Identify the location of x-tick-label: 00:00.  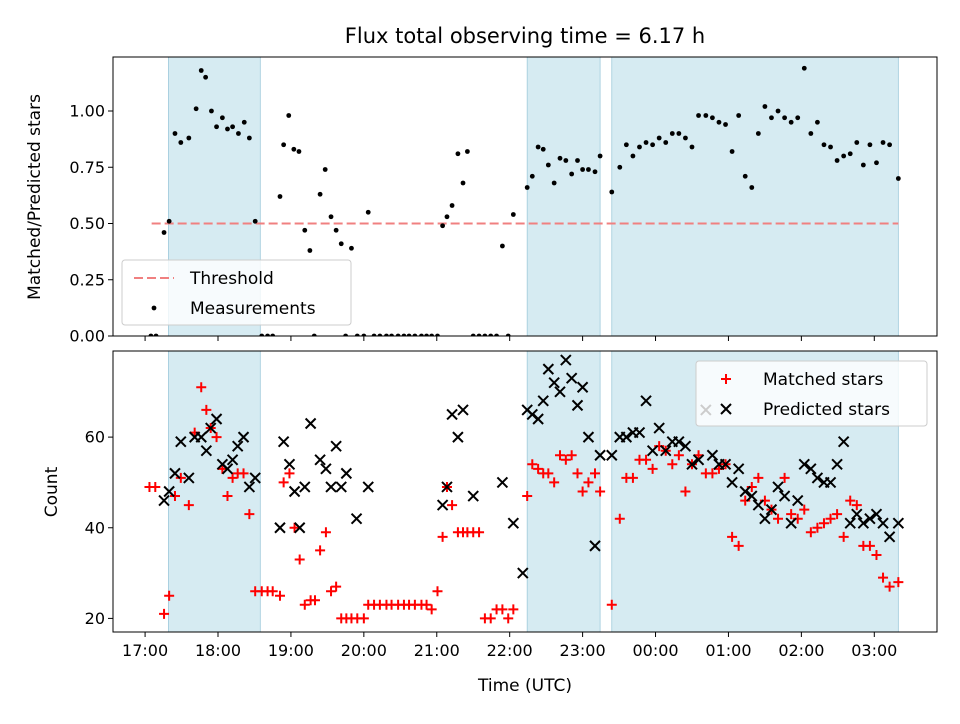
(655, 650).